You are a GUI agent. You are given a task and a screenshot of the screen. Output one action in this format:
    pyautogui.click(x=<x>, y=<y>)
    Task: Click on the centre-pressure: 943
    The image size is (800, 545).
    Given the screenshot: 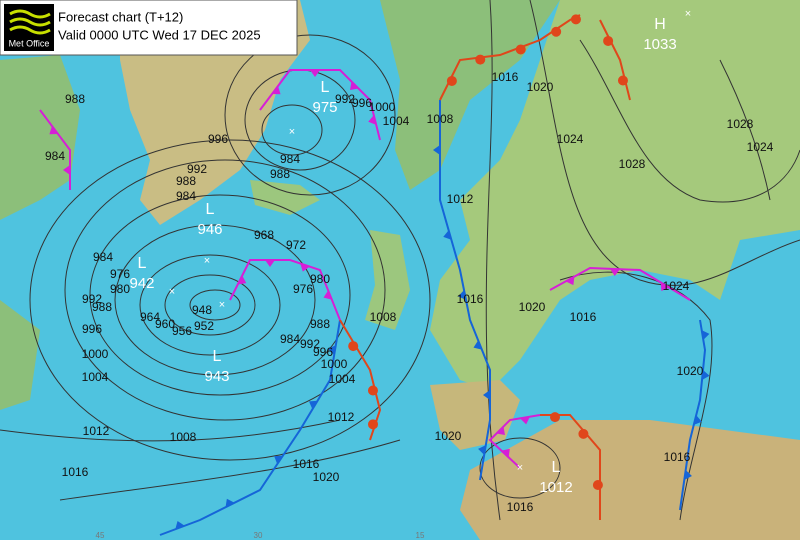 What is the action you would take?
    pyautogui.click(x=216, y=376)
    